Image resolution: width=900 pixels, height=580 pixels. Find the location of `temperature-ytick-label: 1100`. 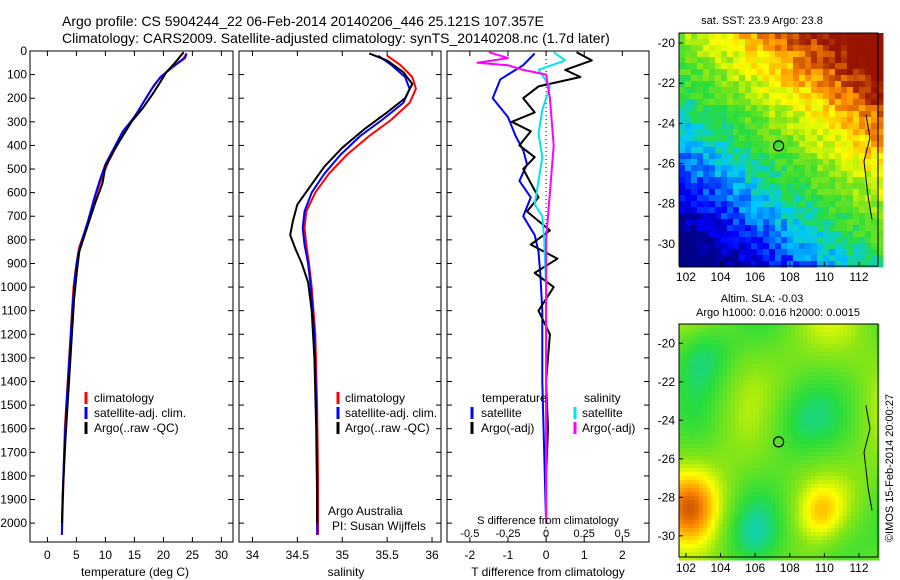

temperature-ytick-label: 1100 is located at coordinates (14, 311).